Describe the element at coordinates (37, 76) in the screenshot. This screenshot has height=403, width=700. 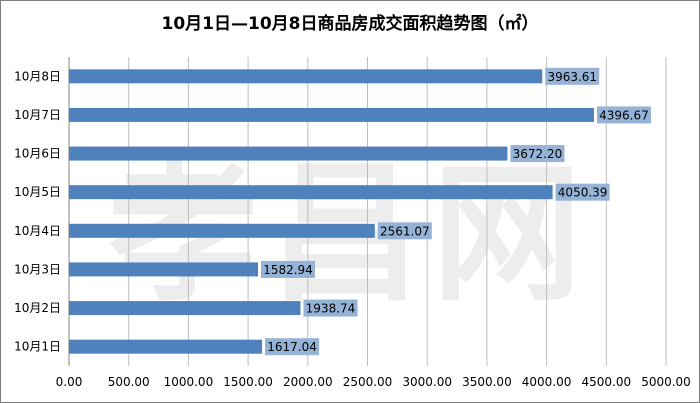
I see `y-category-label: 10月8日` at that location.